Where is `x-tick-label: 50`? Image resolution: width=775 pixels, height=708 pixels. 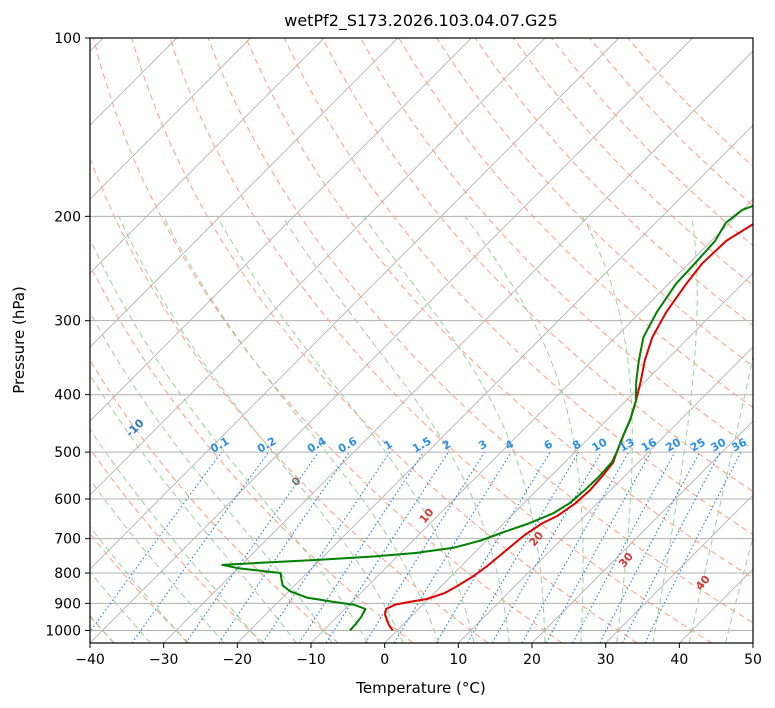
x-tick-label: 50 is located at coordinates (753, 660).